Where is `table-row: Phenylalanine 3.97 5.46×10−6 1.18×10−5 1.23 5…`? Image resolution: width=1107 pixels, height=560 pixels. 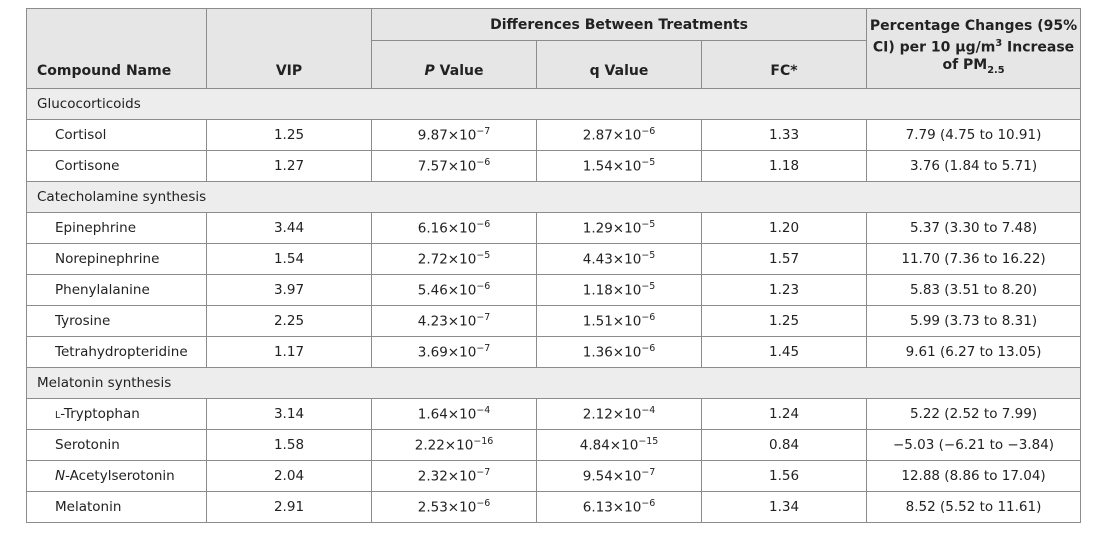
table-row: Phenylalanine 3.97 5.46×10−6 1.18×10−5 1.23 5… is located at coordinates (554, 290).